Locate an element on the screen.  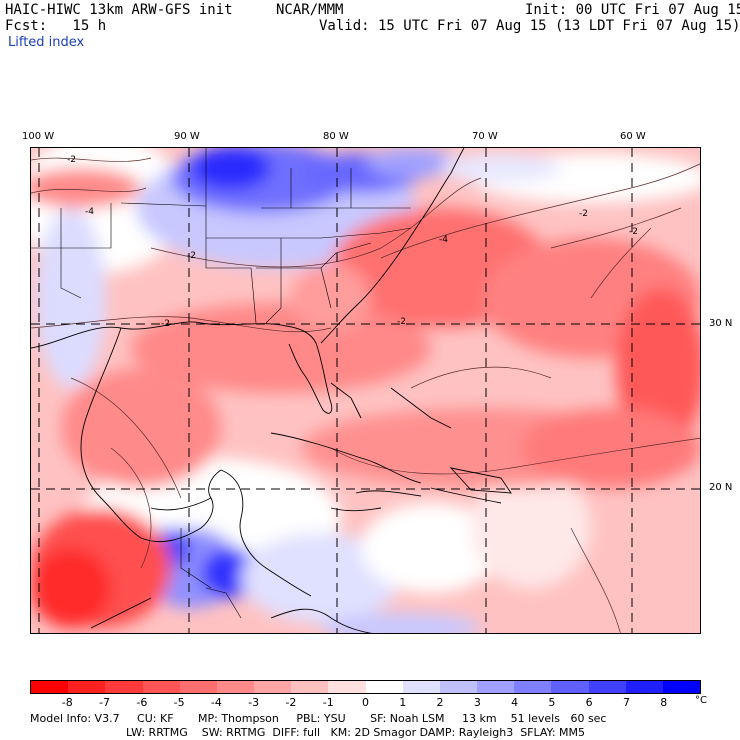
lon-label-70w: 70 W is located at coordinates (485, 136).